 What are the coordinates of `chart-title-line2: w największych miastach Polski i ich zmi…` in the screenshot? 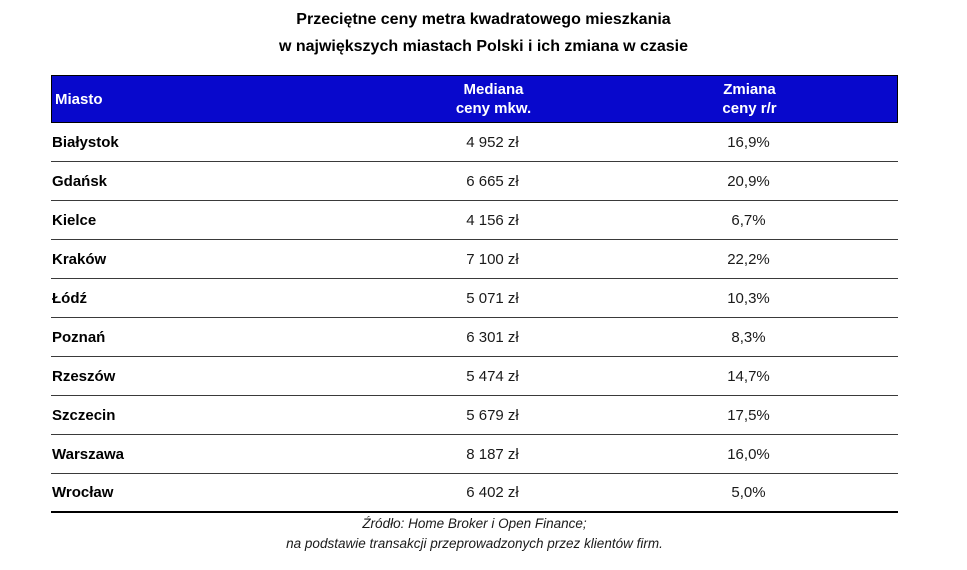 It's located at (483, 46).